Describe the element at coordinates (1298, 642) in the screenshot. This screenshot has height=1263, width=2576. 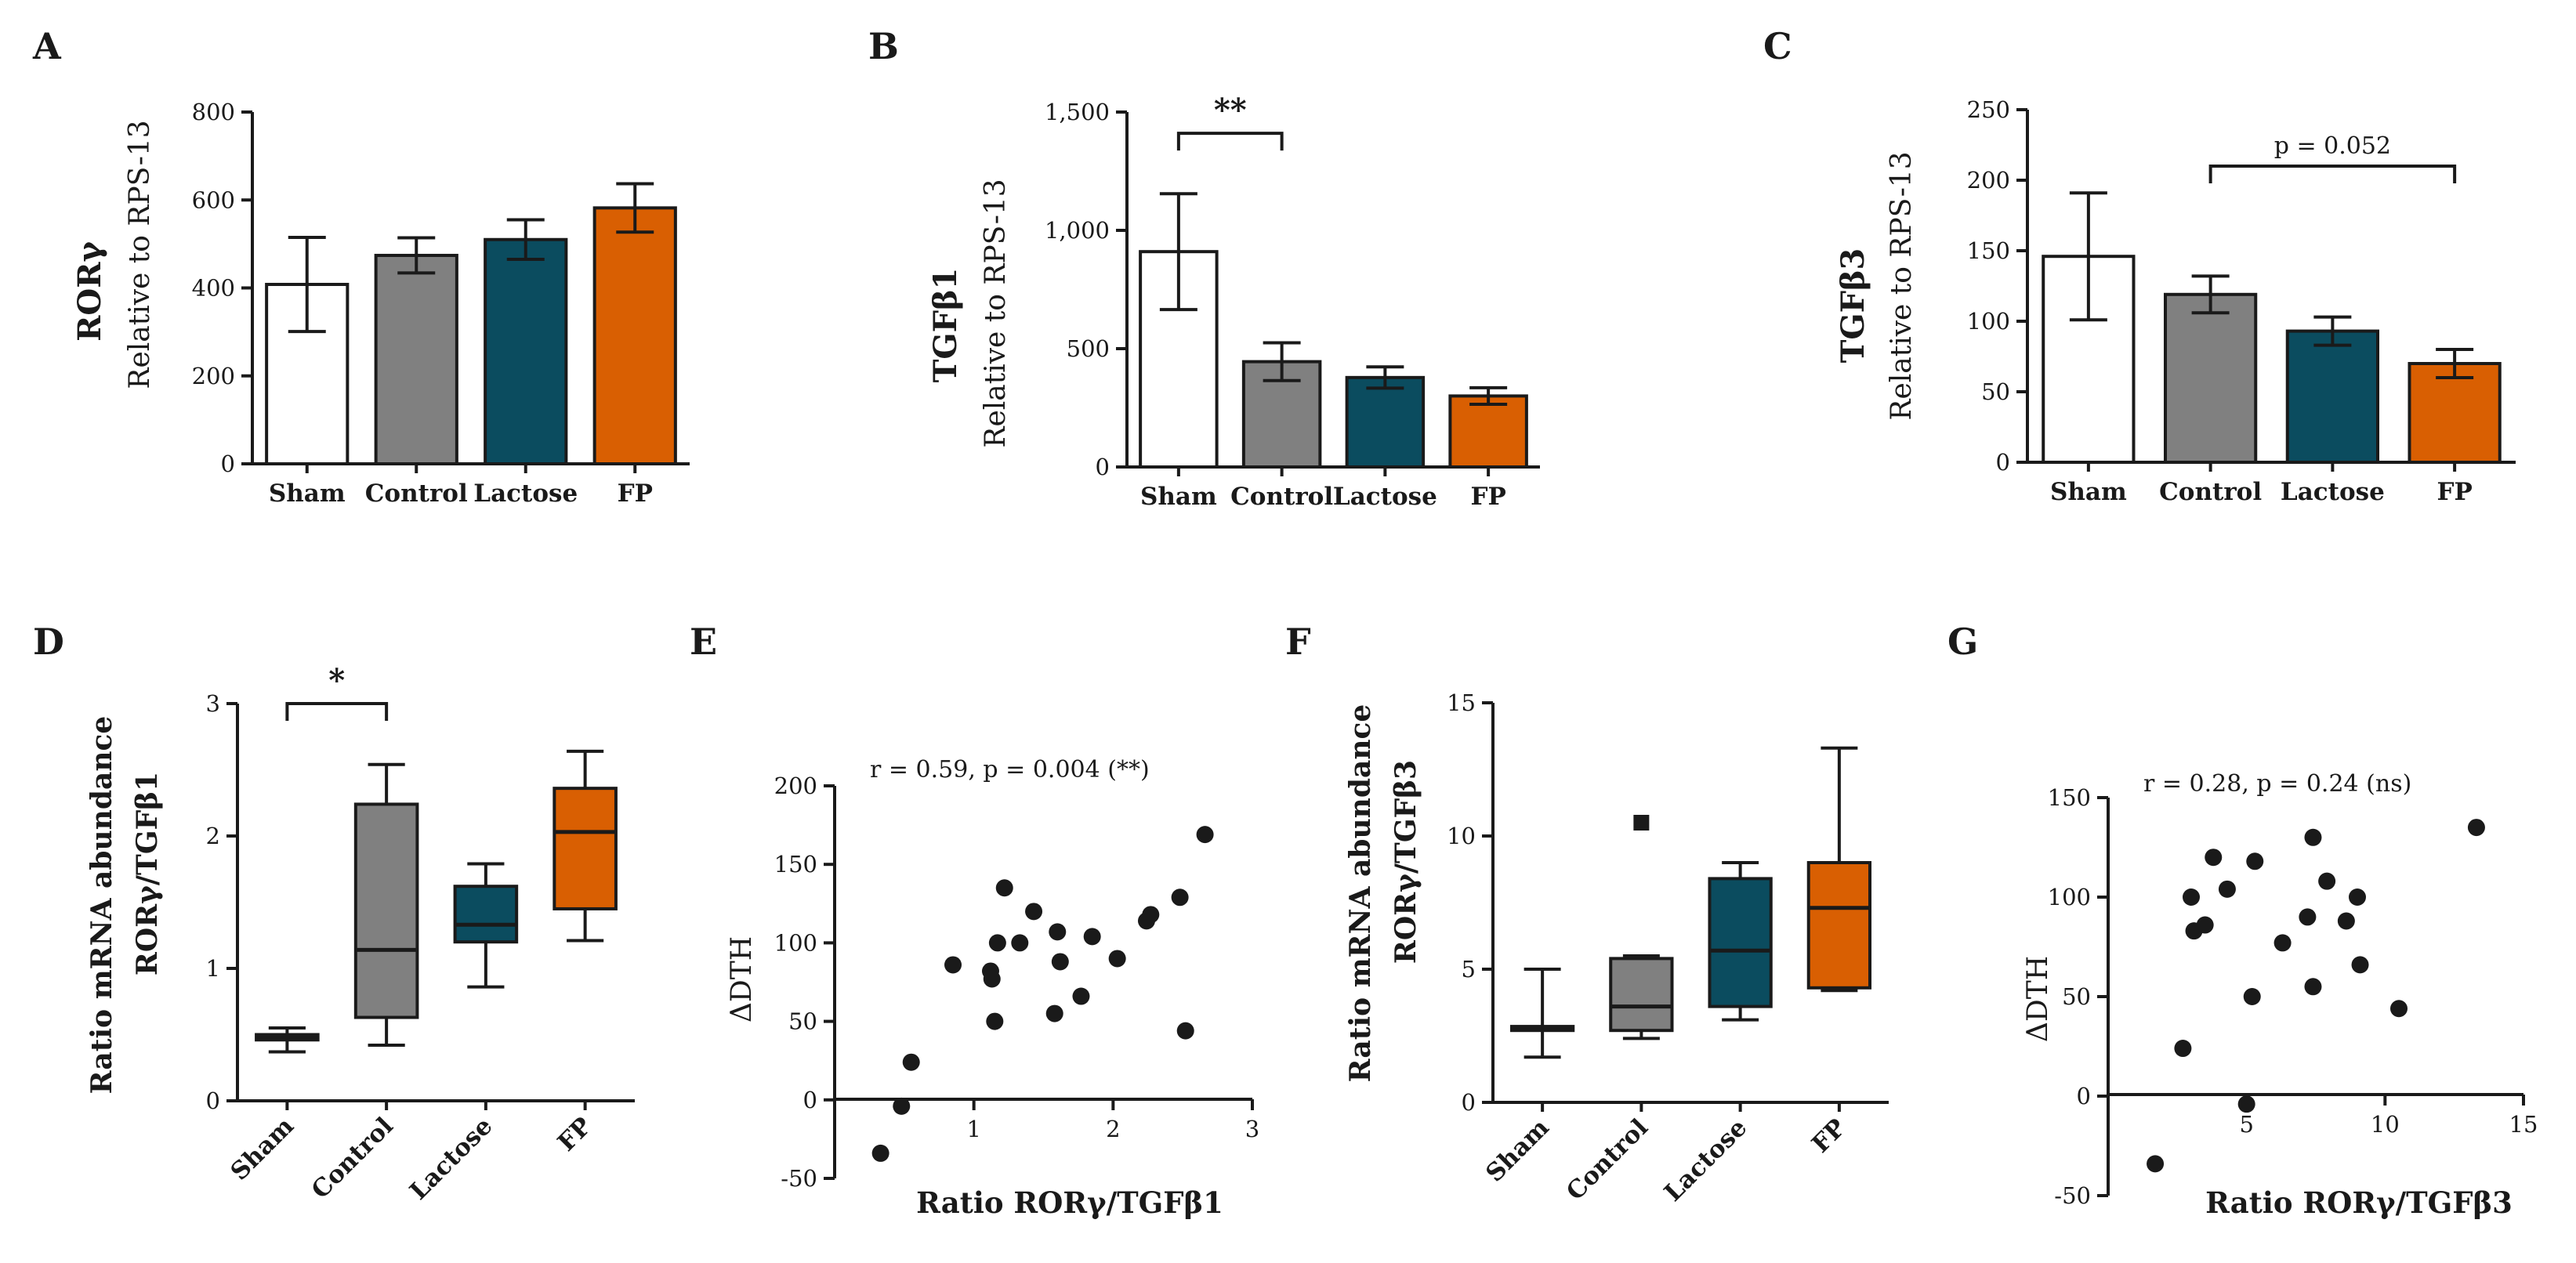
I see `panel-label-f: F` at that location.